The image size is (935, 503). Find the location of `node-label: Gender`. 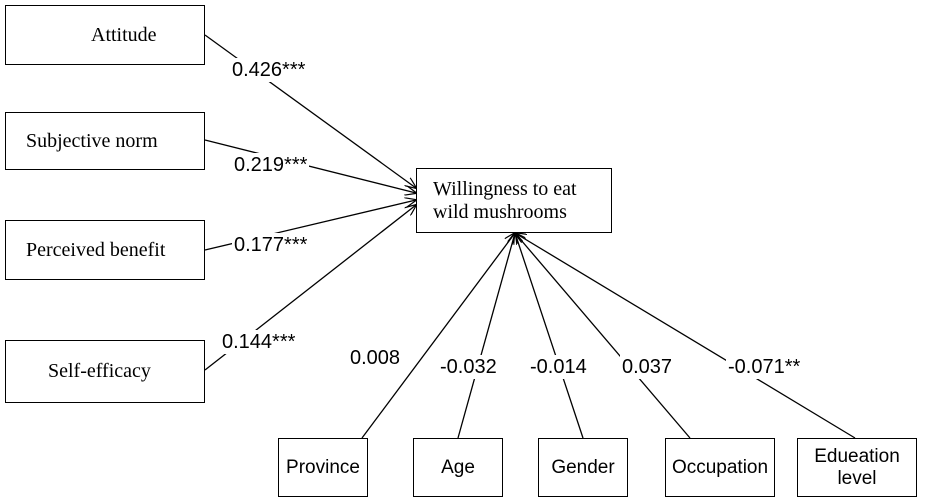

node-label: Gender is located at coordinates (583, 467).